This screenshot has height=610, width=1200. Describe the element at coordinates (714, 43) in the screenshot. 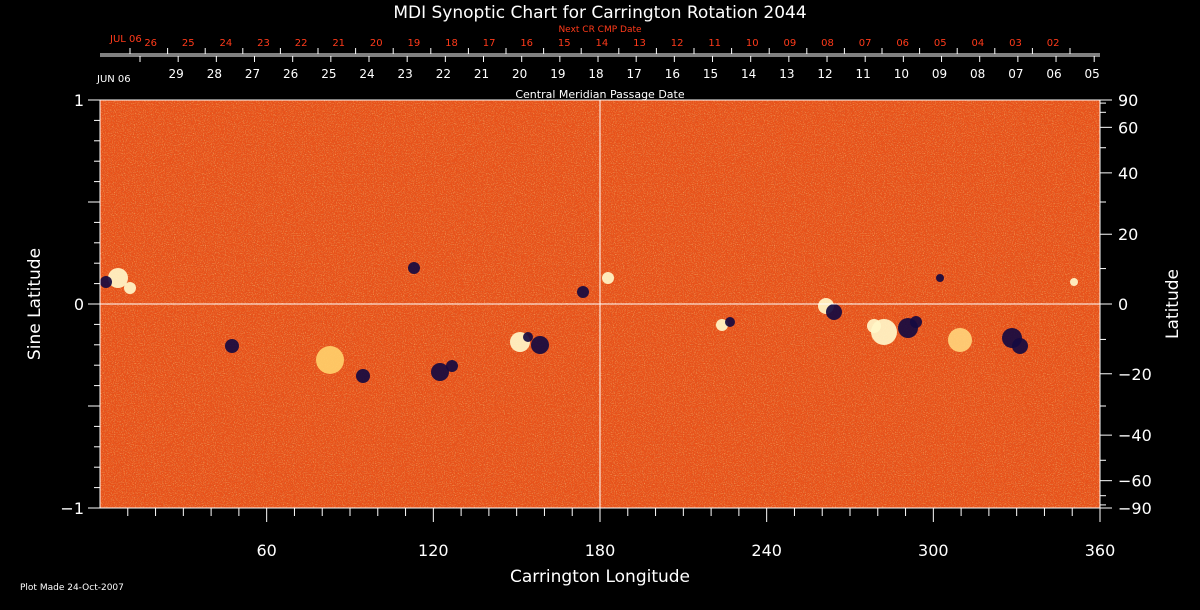

I see `next-cr-date-label: 11` at that location.